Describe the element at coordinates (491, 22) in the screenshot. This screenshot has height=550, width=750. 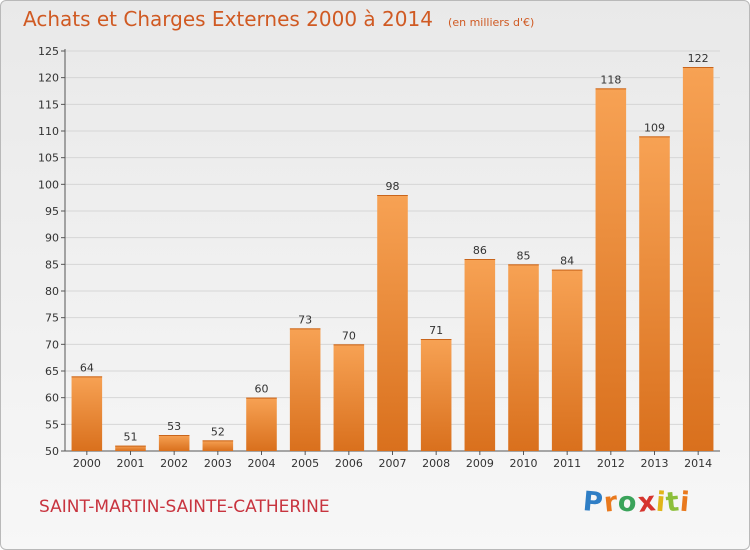
I see `chart-unit: (en milliers d'€)` at that location.